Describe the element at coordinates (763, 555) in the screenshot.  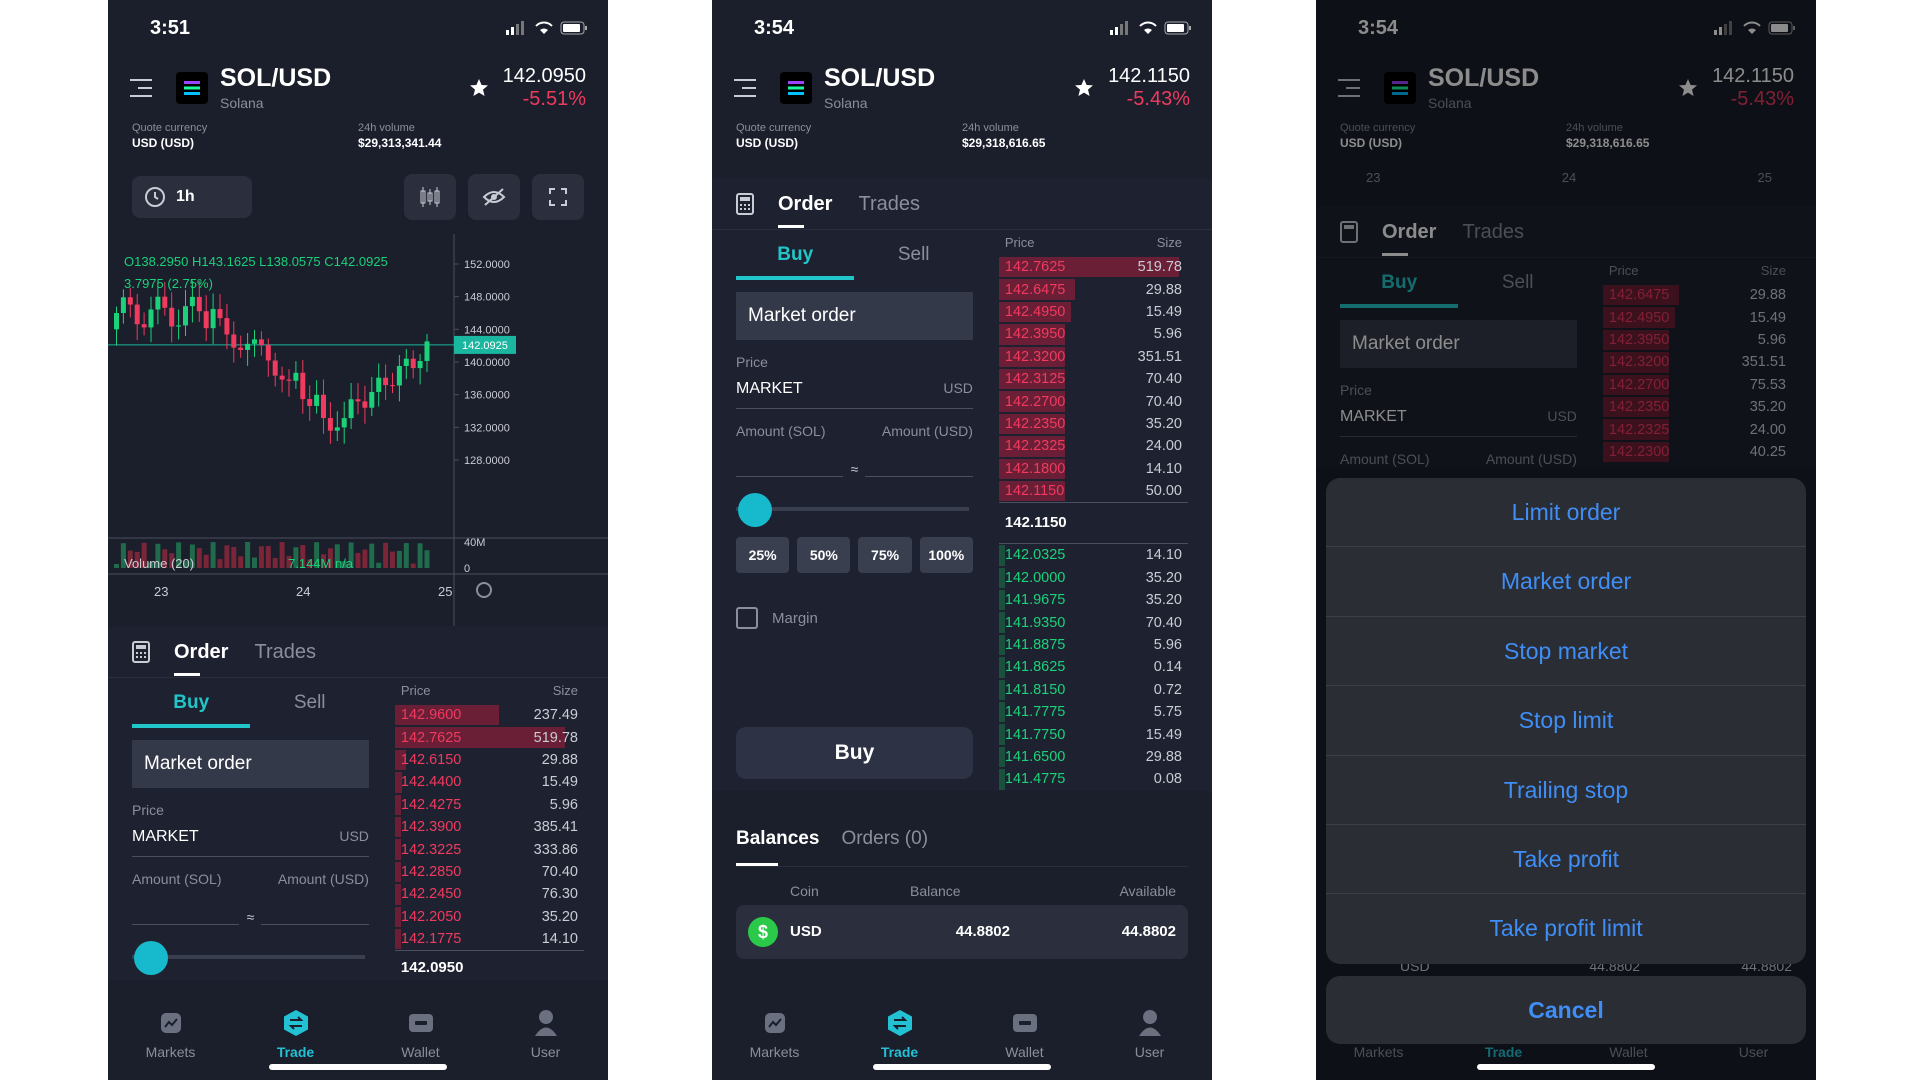
I see `percent-25-button: 25%` at that location.